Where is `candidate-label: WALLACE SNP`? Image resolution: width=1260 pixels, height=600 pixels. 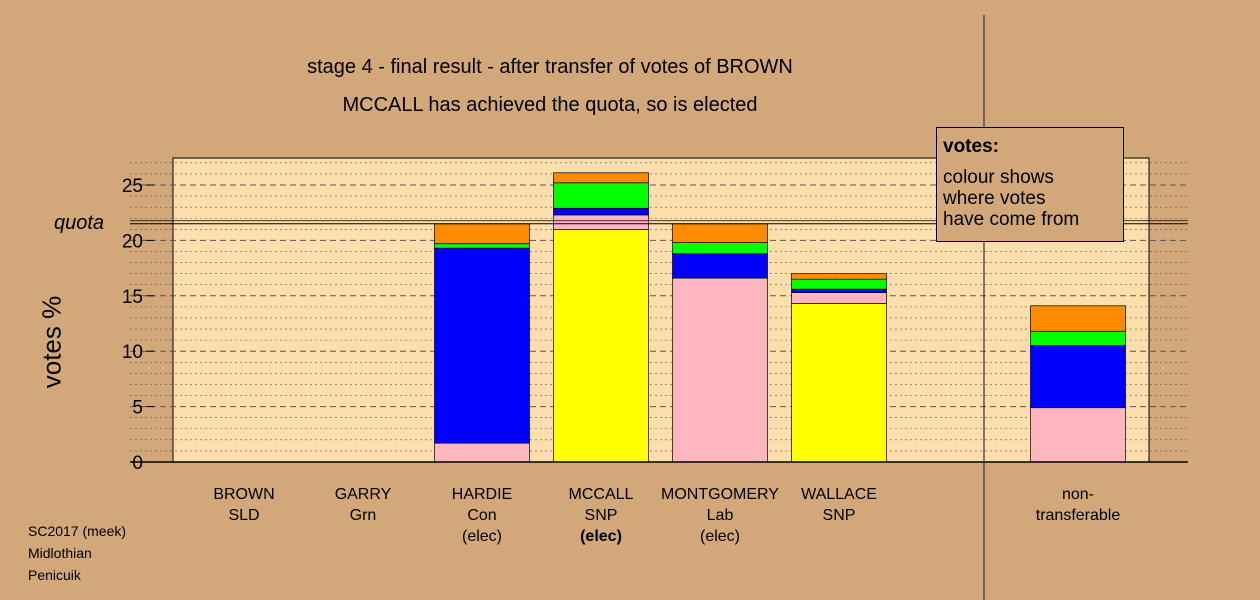 candidate-label: WALLACE SNP is located at coordinates (839, 505).